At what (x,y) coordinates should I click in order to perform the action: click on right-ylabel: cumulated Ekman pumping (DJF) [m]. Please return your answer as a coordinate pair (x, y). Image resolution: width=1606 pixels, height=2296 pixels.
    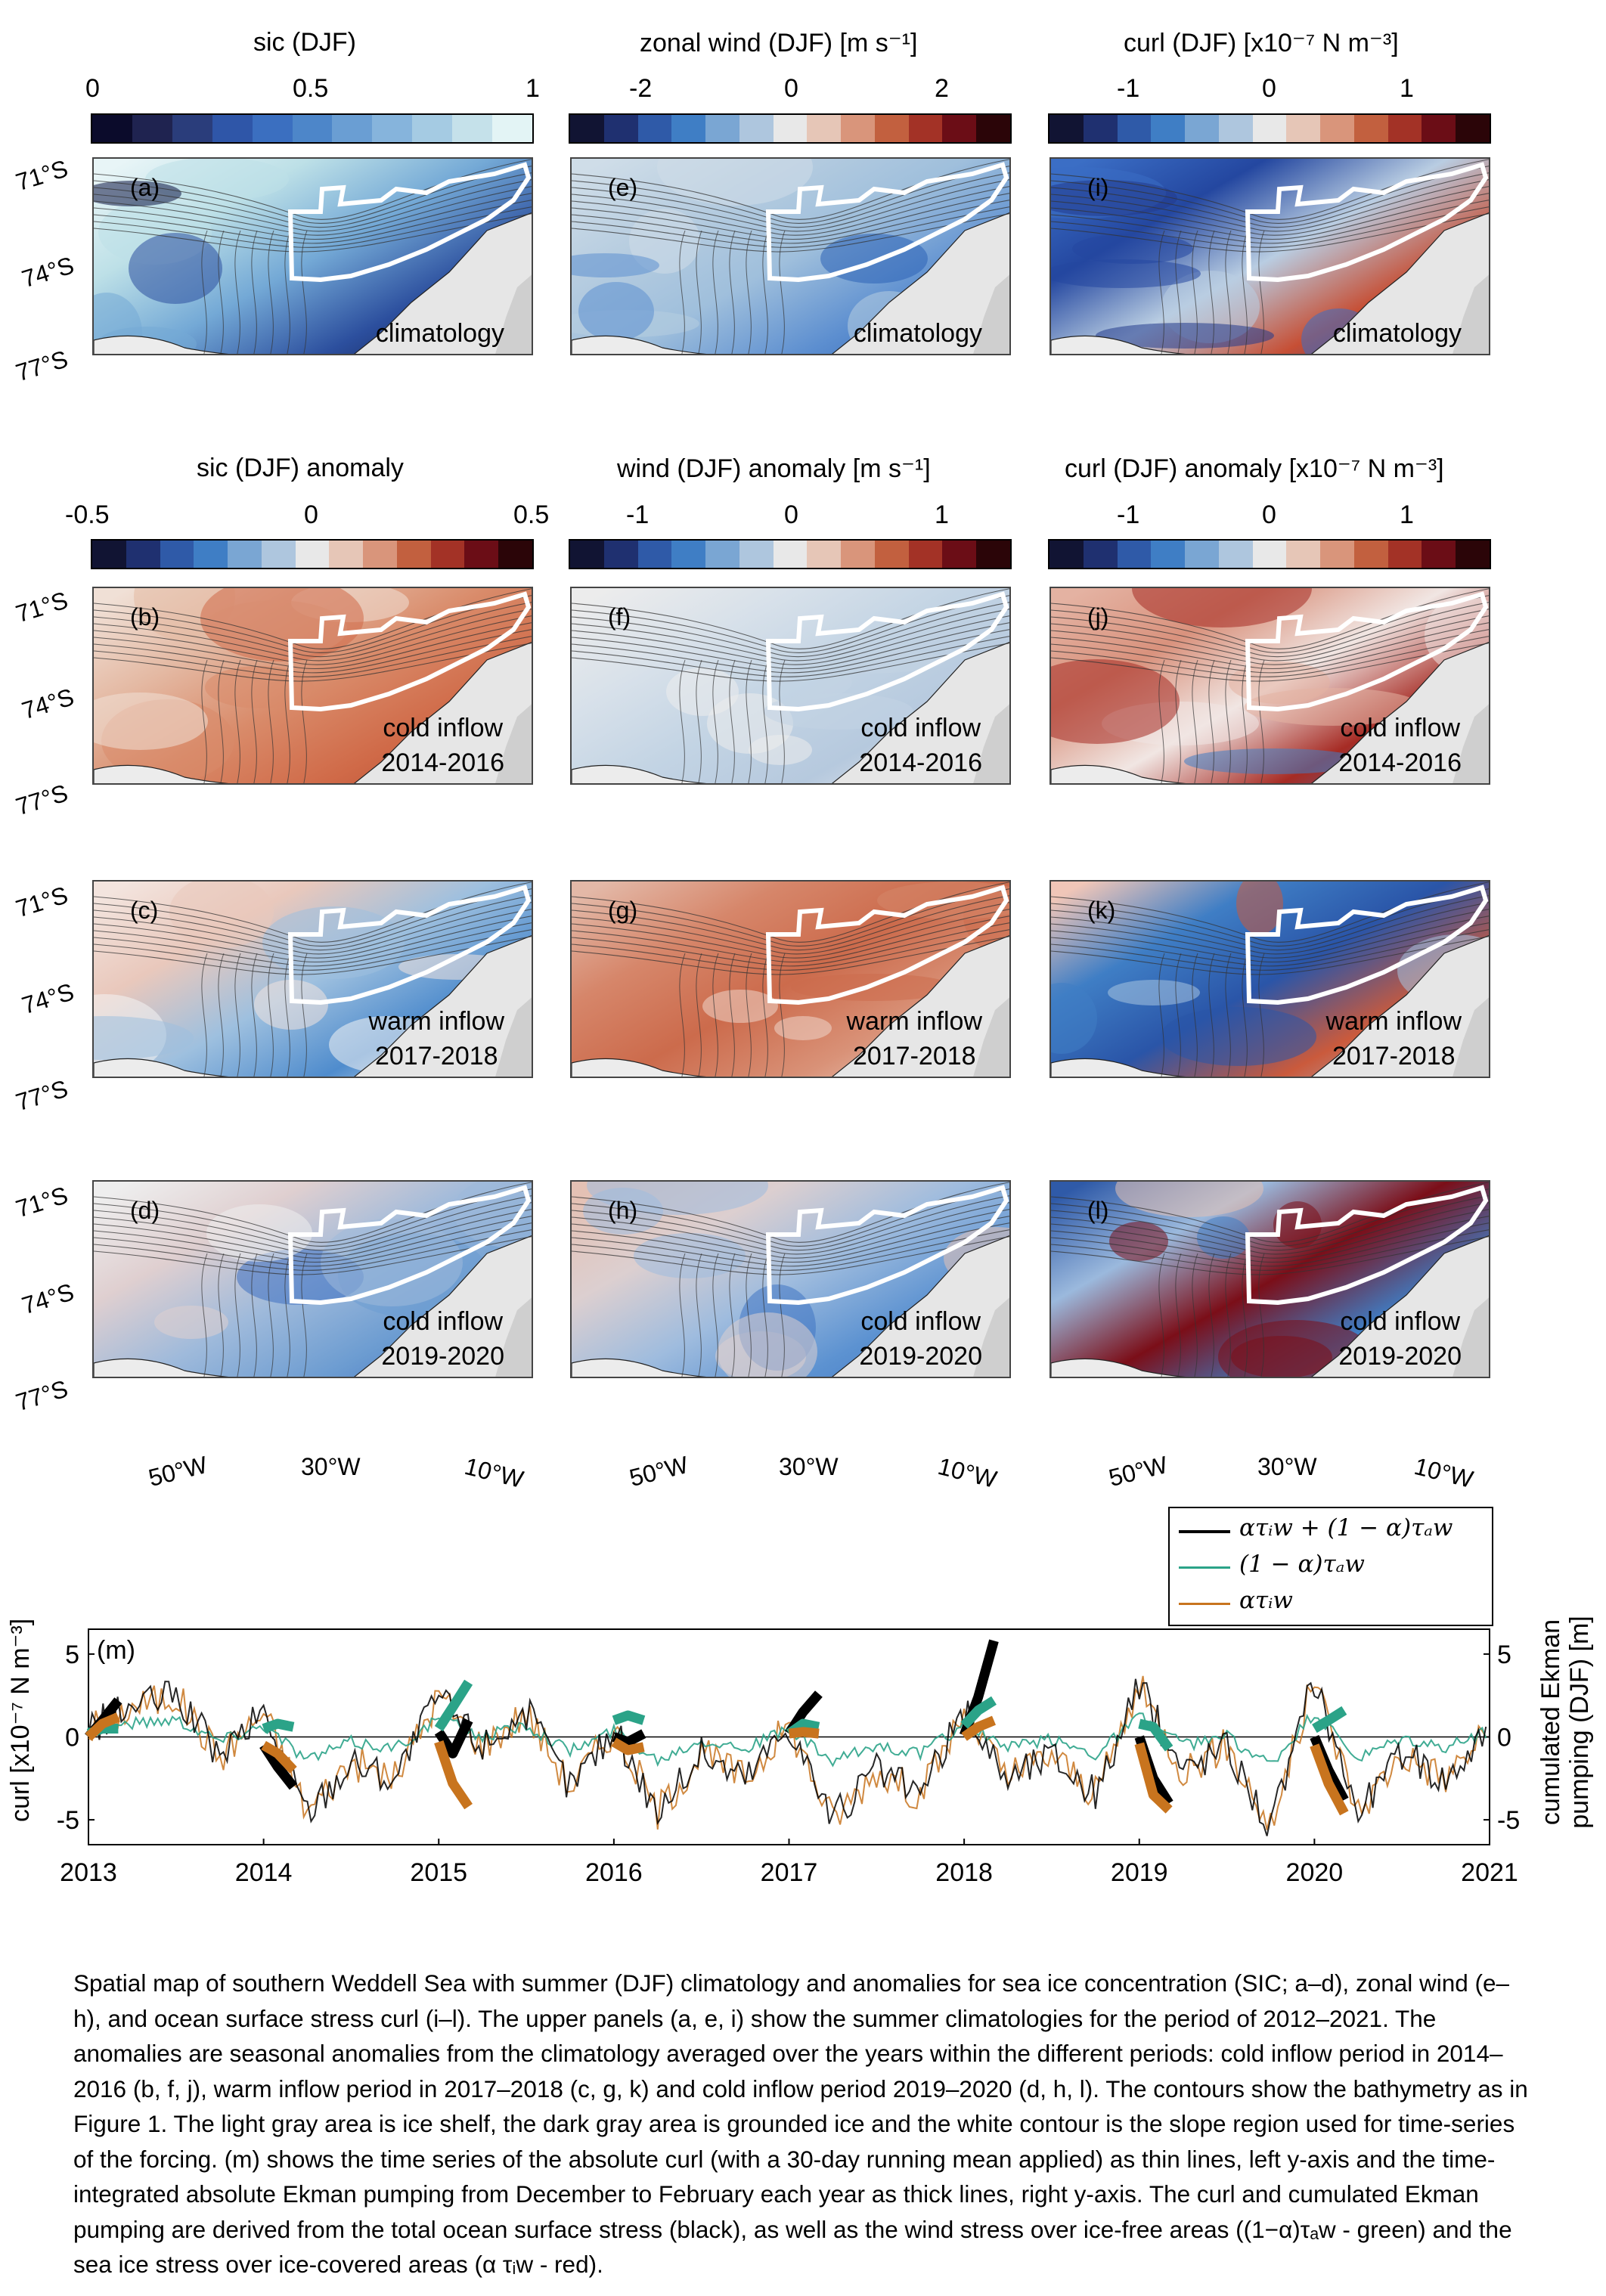
    Looking at the image, I should click on (1565, 1722).